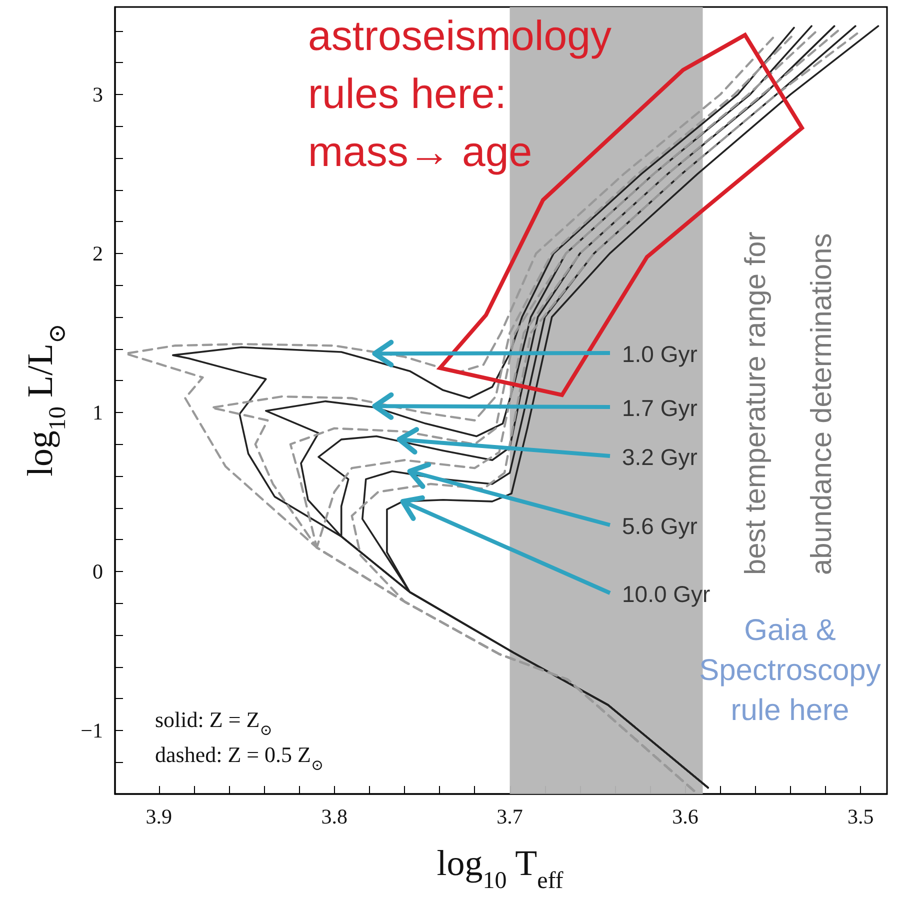  I want to click on annotation: astroseismology rules here: mass→ age, so click(460, 93).